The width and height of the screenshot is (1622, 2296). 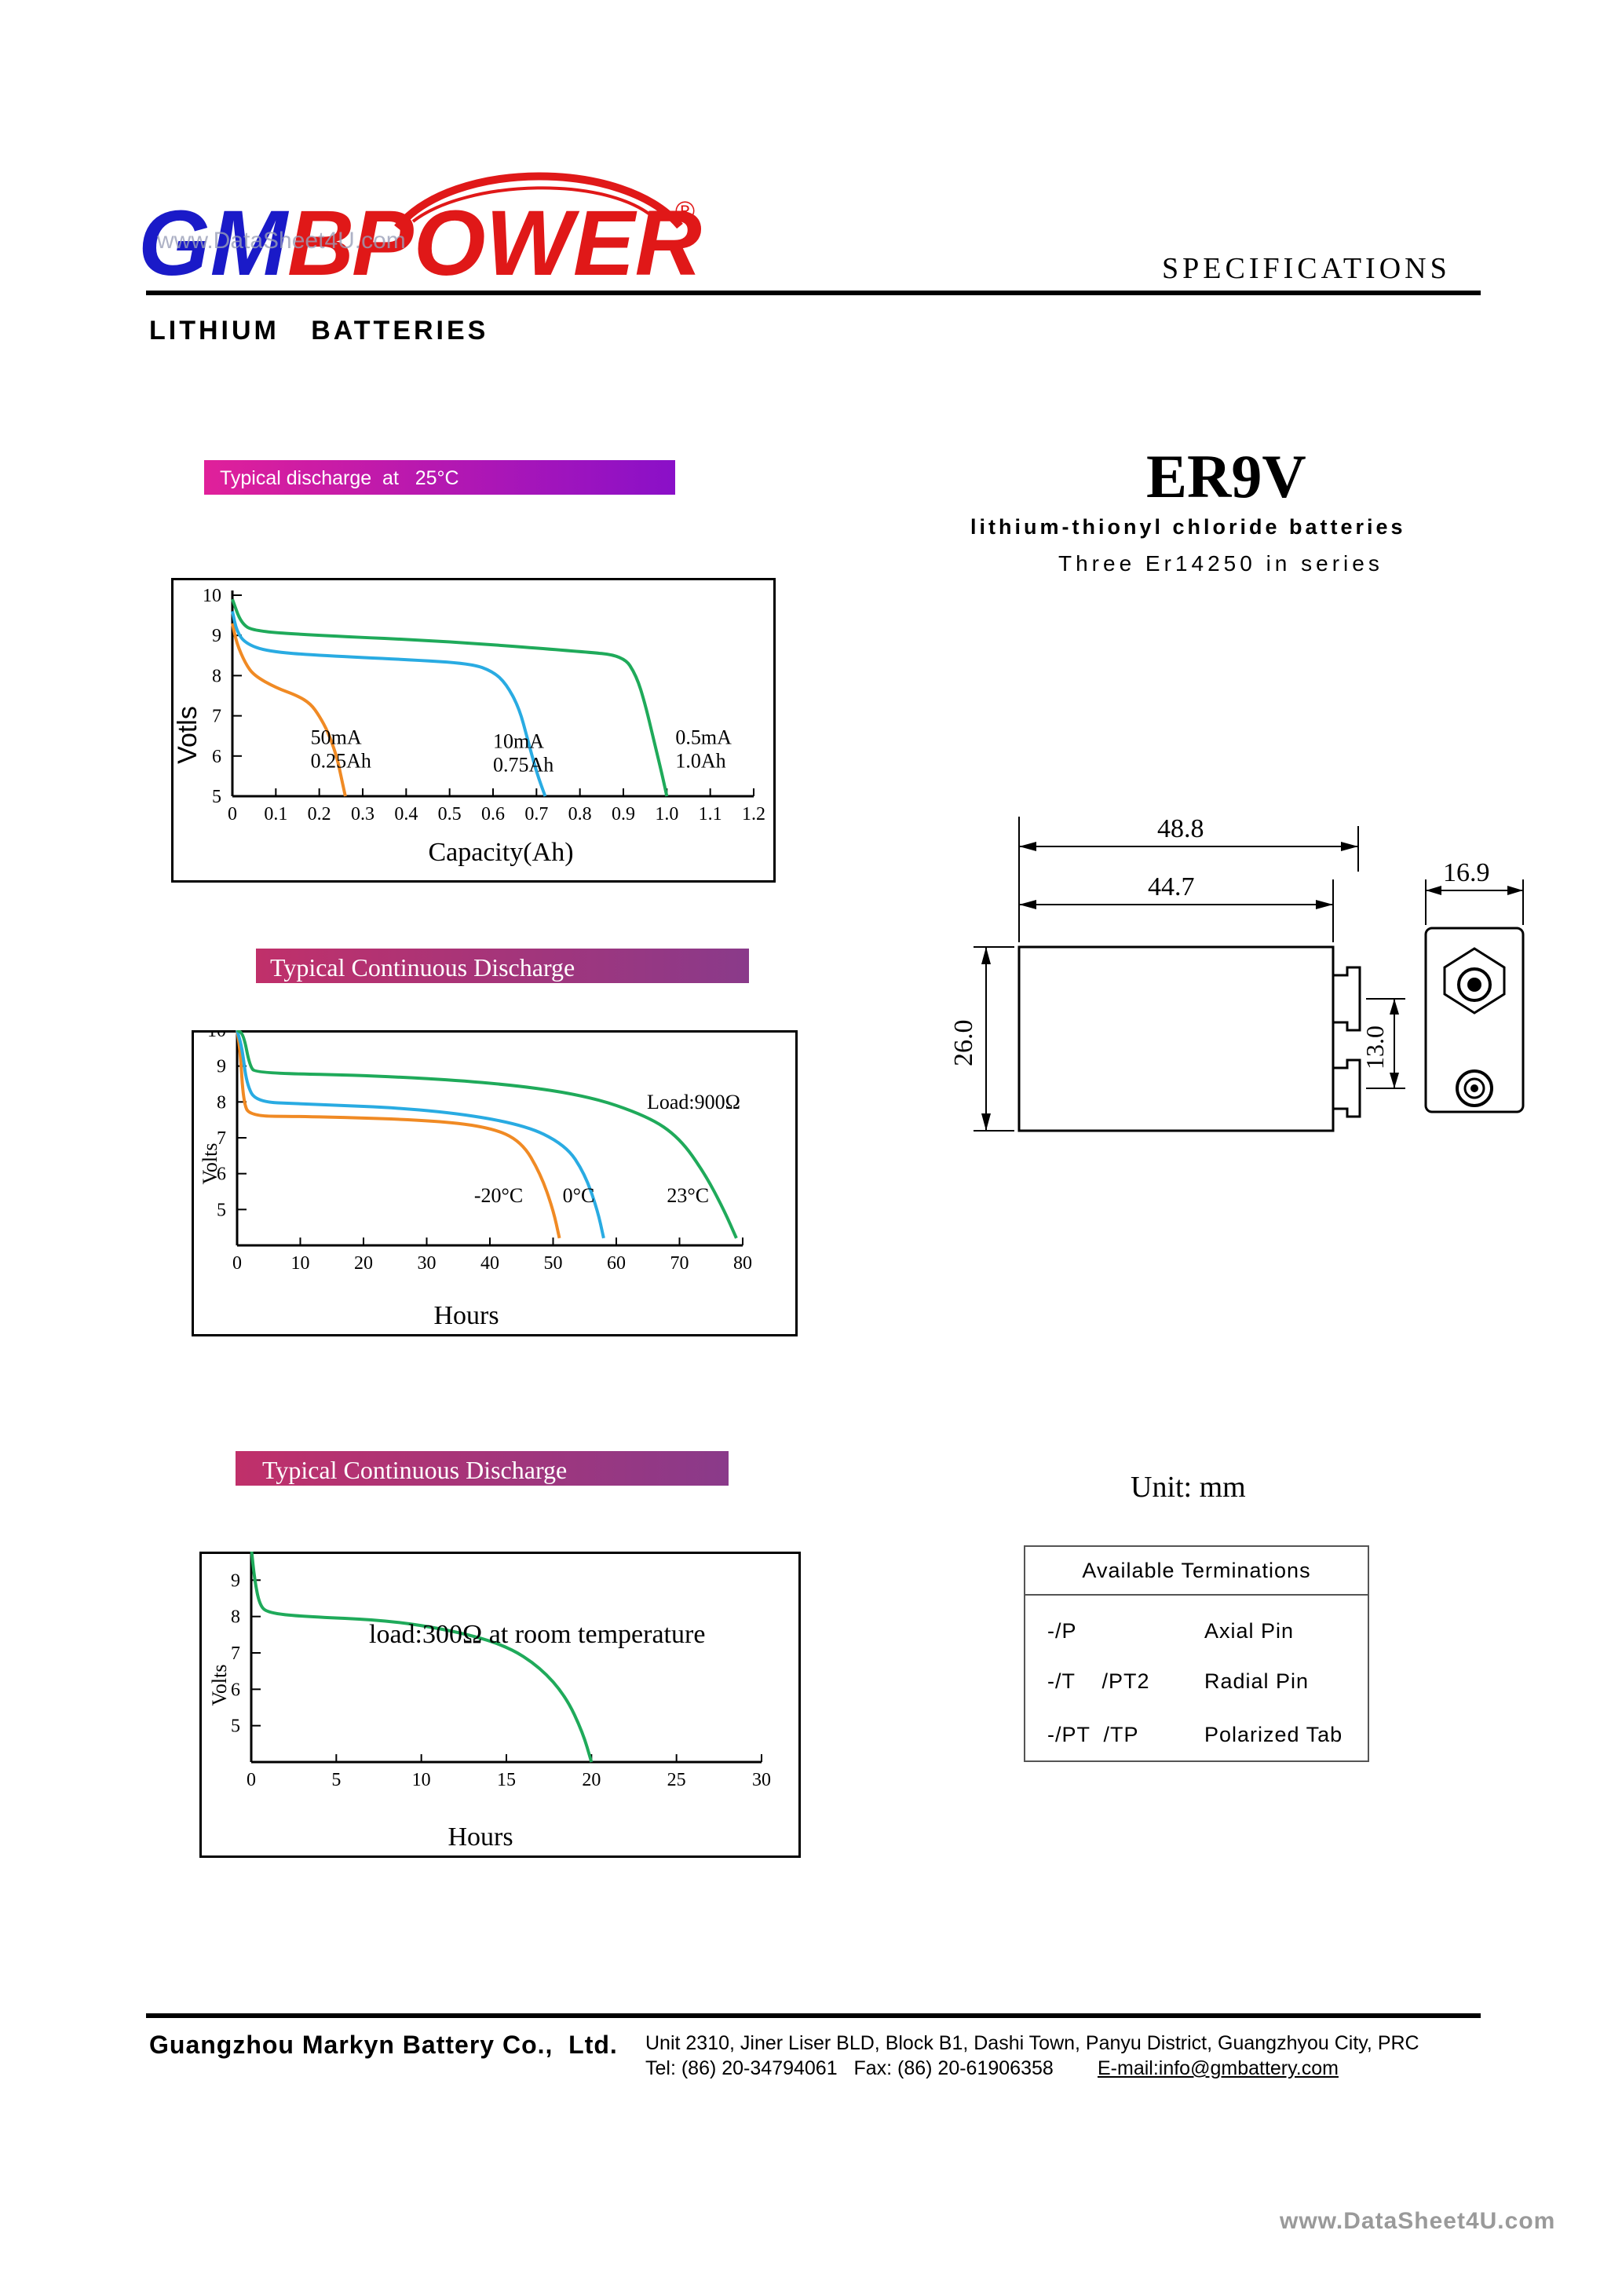 I want to click on x-tick-label: 0.3, so click(x=362, y=814).